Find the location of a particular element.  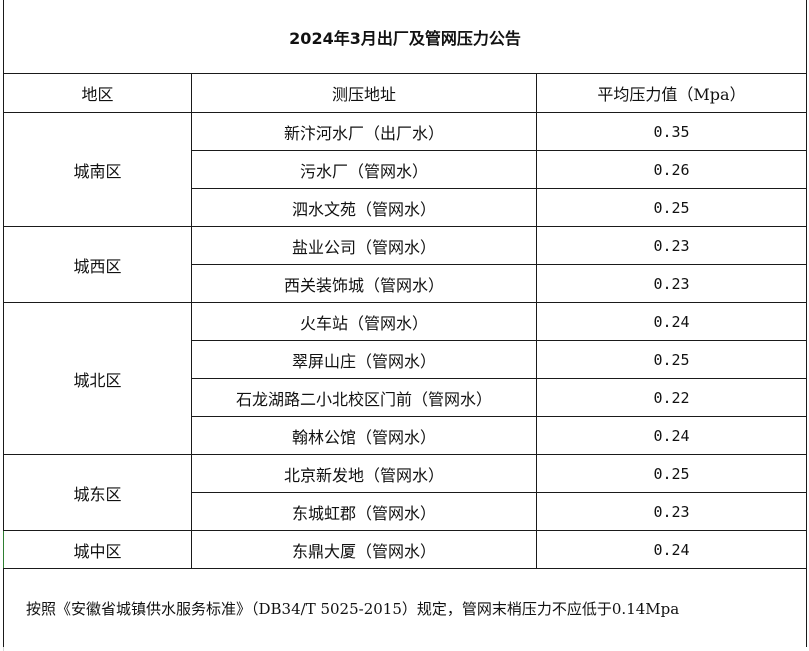

address-cell: 东鼎大厦（管网水） is located at coordinates (364, 549).